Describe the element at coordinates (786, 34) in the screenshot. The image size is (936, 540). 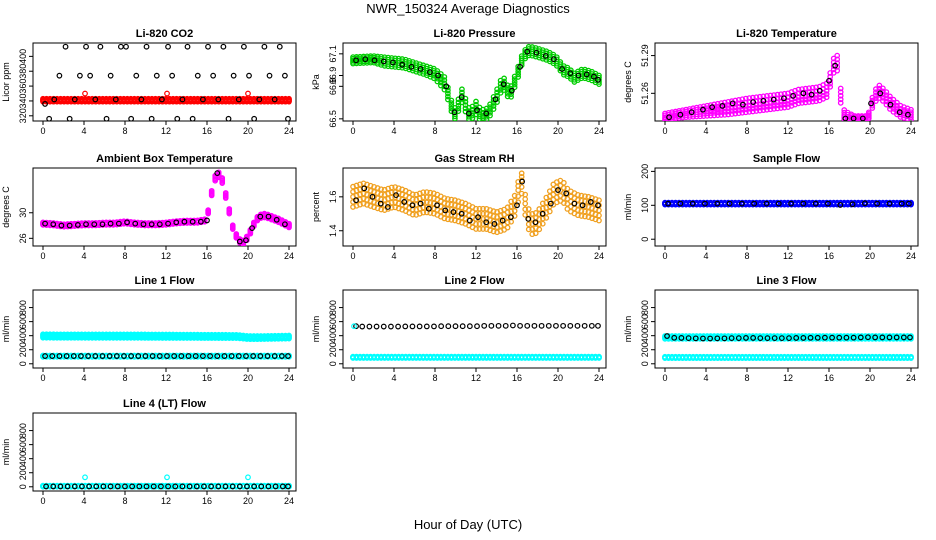
I see `chart-title: Li-820 Temperature` at that location.